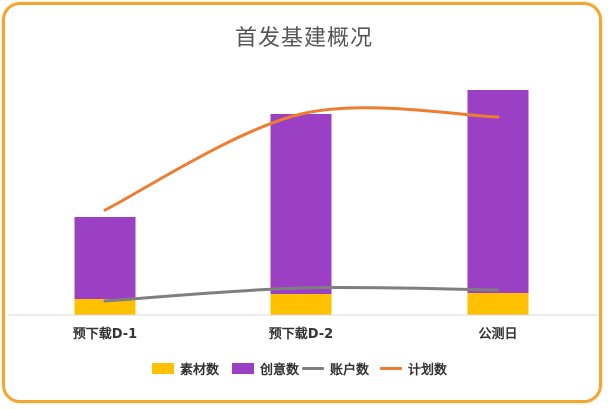 The image size is (608, 409). Describe the element at coordinates (350, 370) in the screenshot. I see `legend-label-accounts: 账户数` at that location.